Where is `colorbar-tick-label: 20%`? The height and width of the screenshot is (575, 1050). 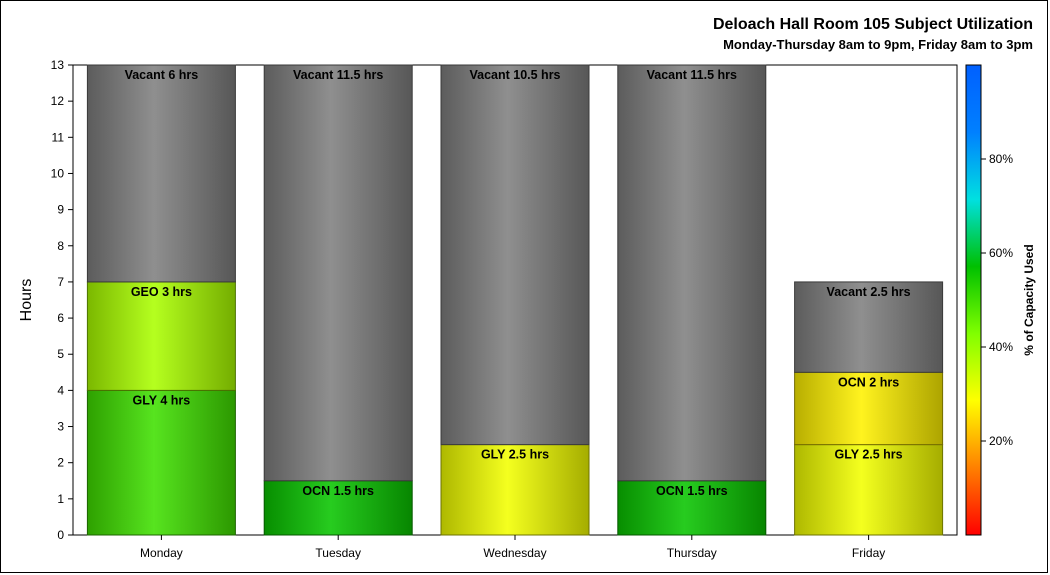
colorbar-tick-label: 20% is located at coordinates (1001, 441).